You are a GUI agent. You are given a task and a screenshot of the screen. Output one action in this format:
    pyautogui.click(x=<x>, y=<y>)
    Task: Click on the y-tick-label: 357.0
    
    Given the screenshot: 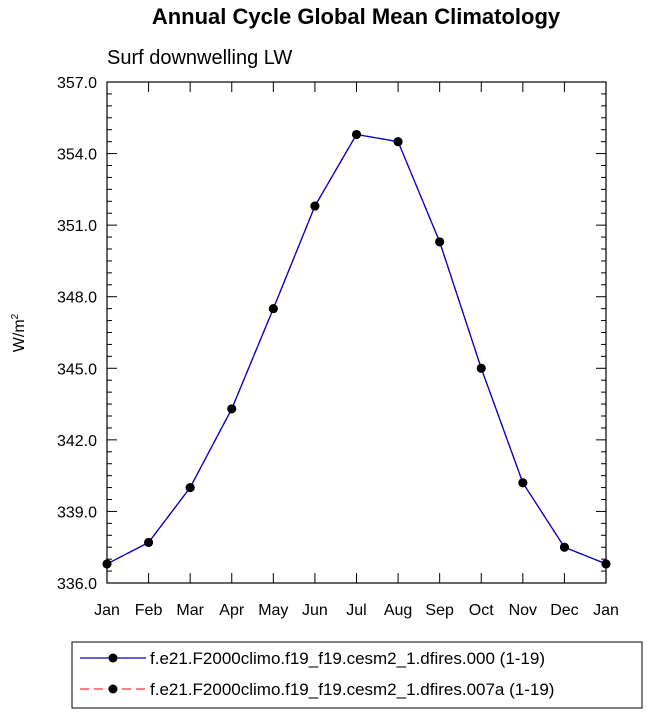 What is the action you would take?
    pyautogui.click(x=77, y=83)
    